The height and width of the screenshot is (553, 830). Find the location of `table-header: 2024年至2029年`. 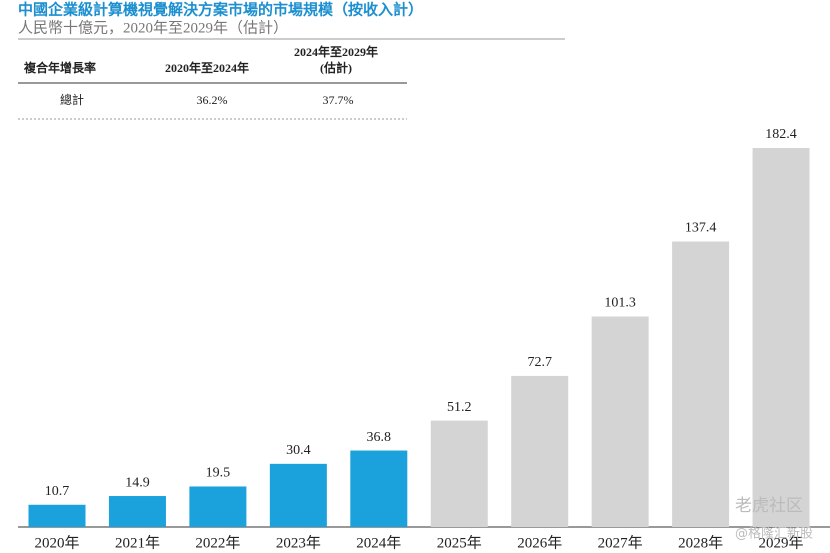

table-header: 2024年至2029年 is located at coordinates (336, 51).